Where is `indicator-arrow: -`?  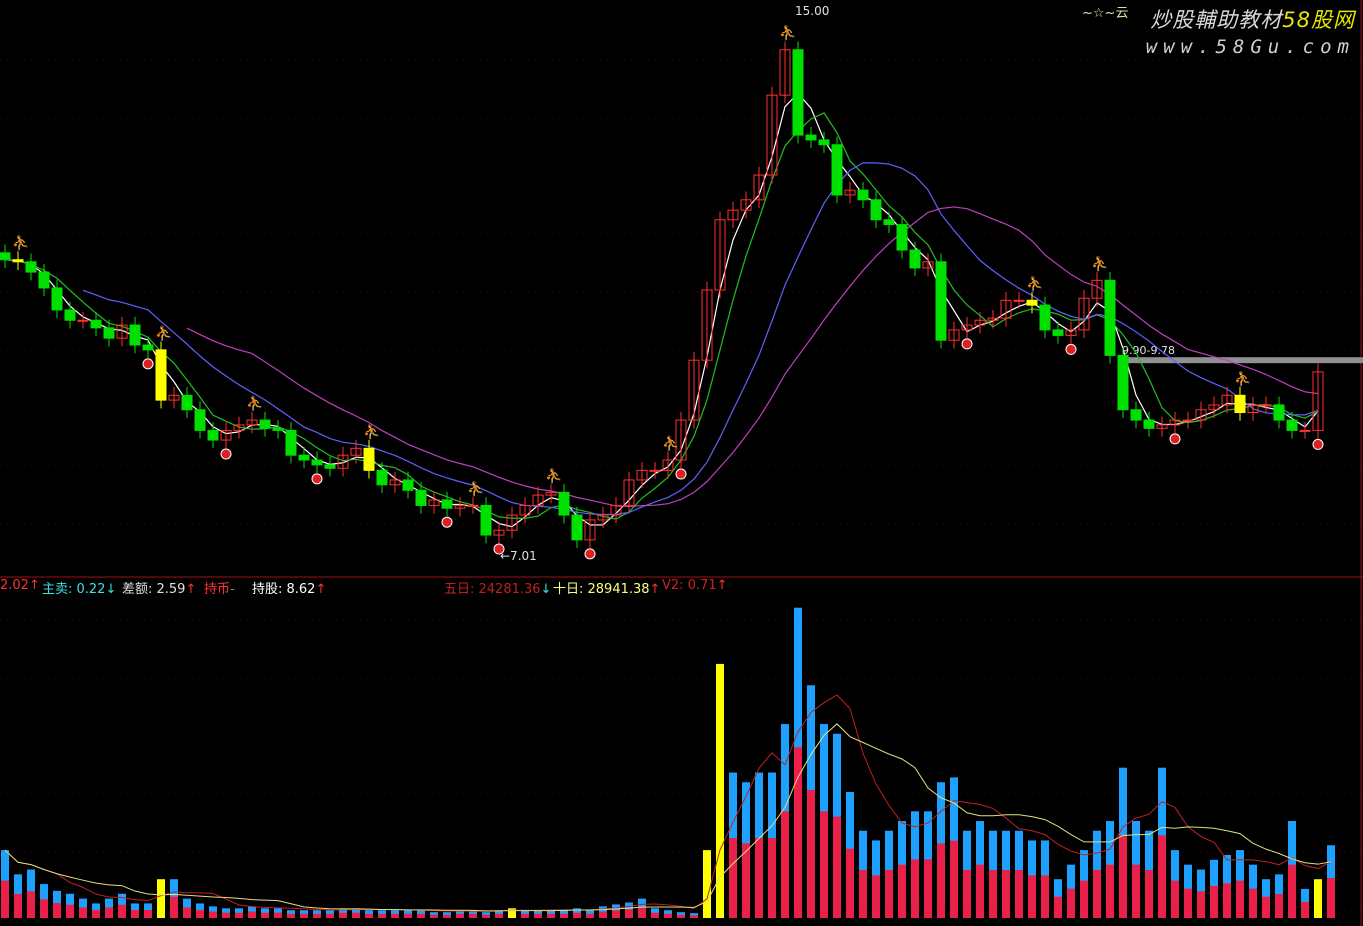 indicator-arrow: - is located at coordinates (232, 589).